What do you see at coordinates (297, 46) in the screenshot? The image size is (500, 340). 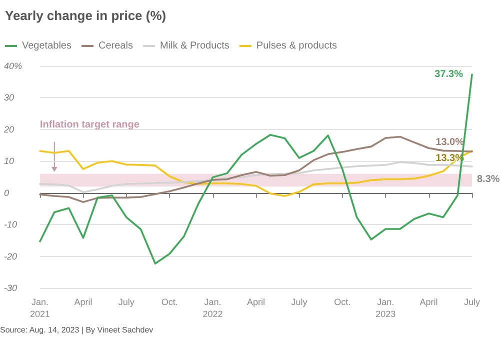 I see `legend-label: Pulses & products` at bounding box center [297, 46].